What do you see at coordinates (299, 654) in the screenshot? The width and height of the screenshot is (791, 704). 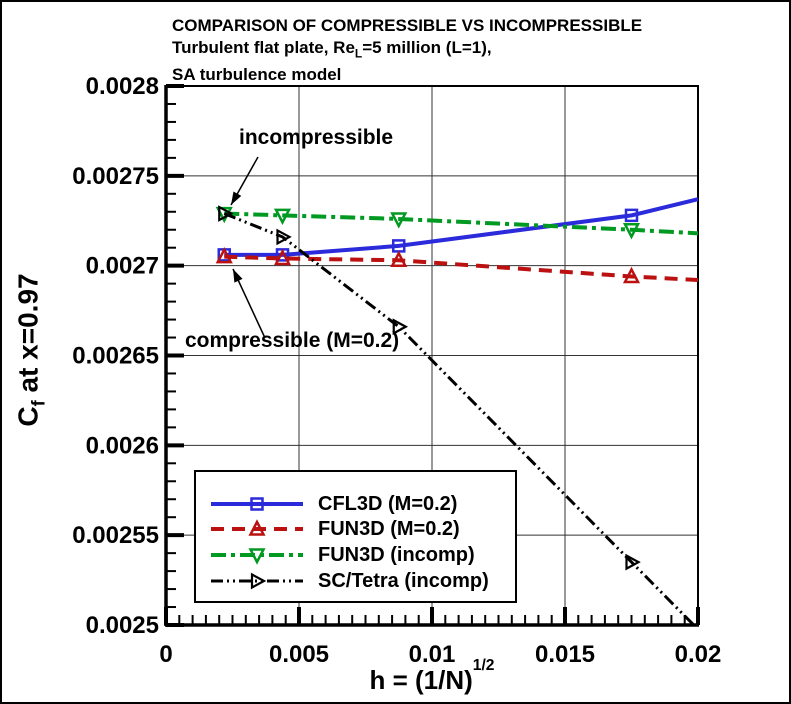 I see `svg-text: 0.005` at bounding box center [299, 654].